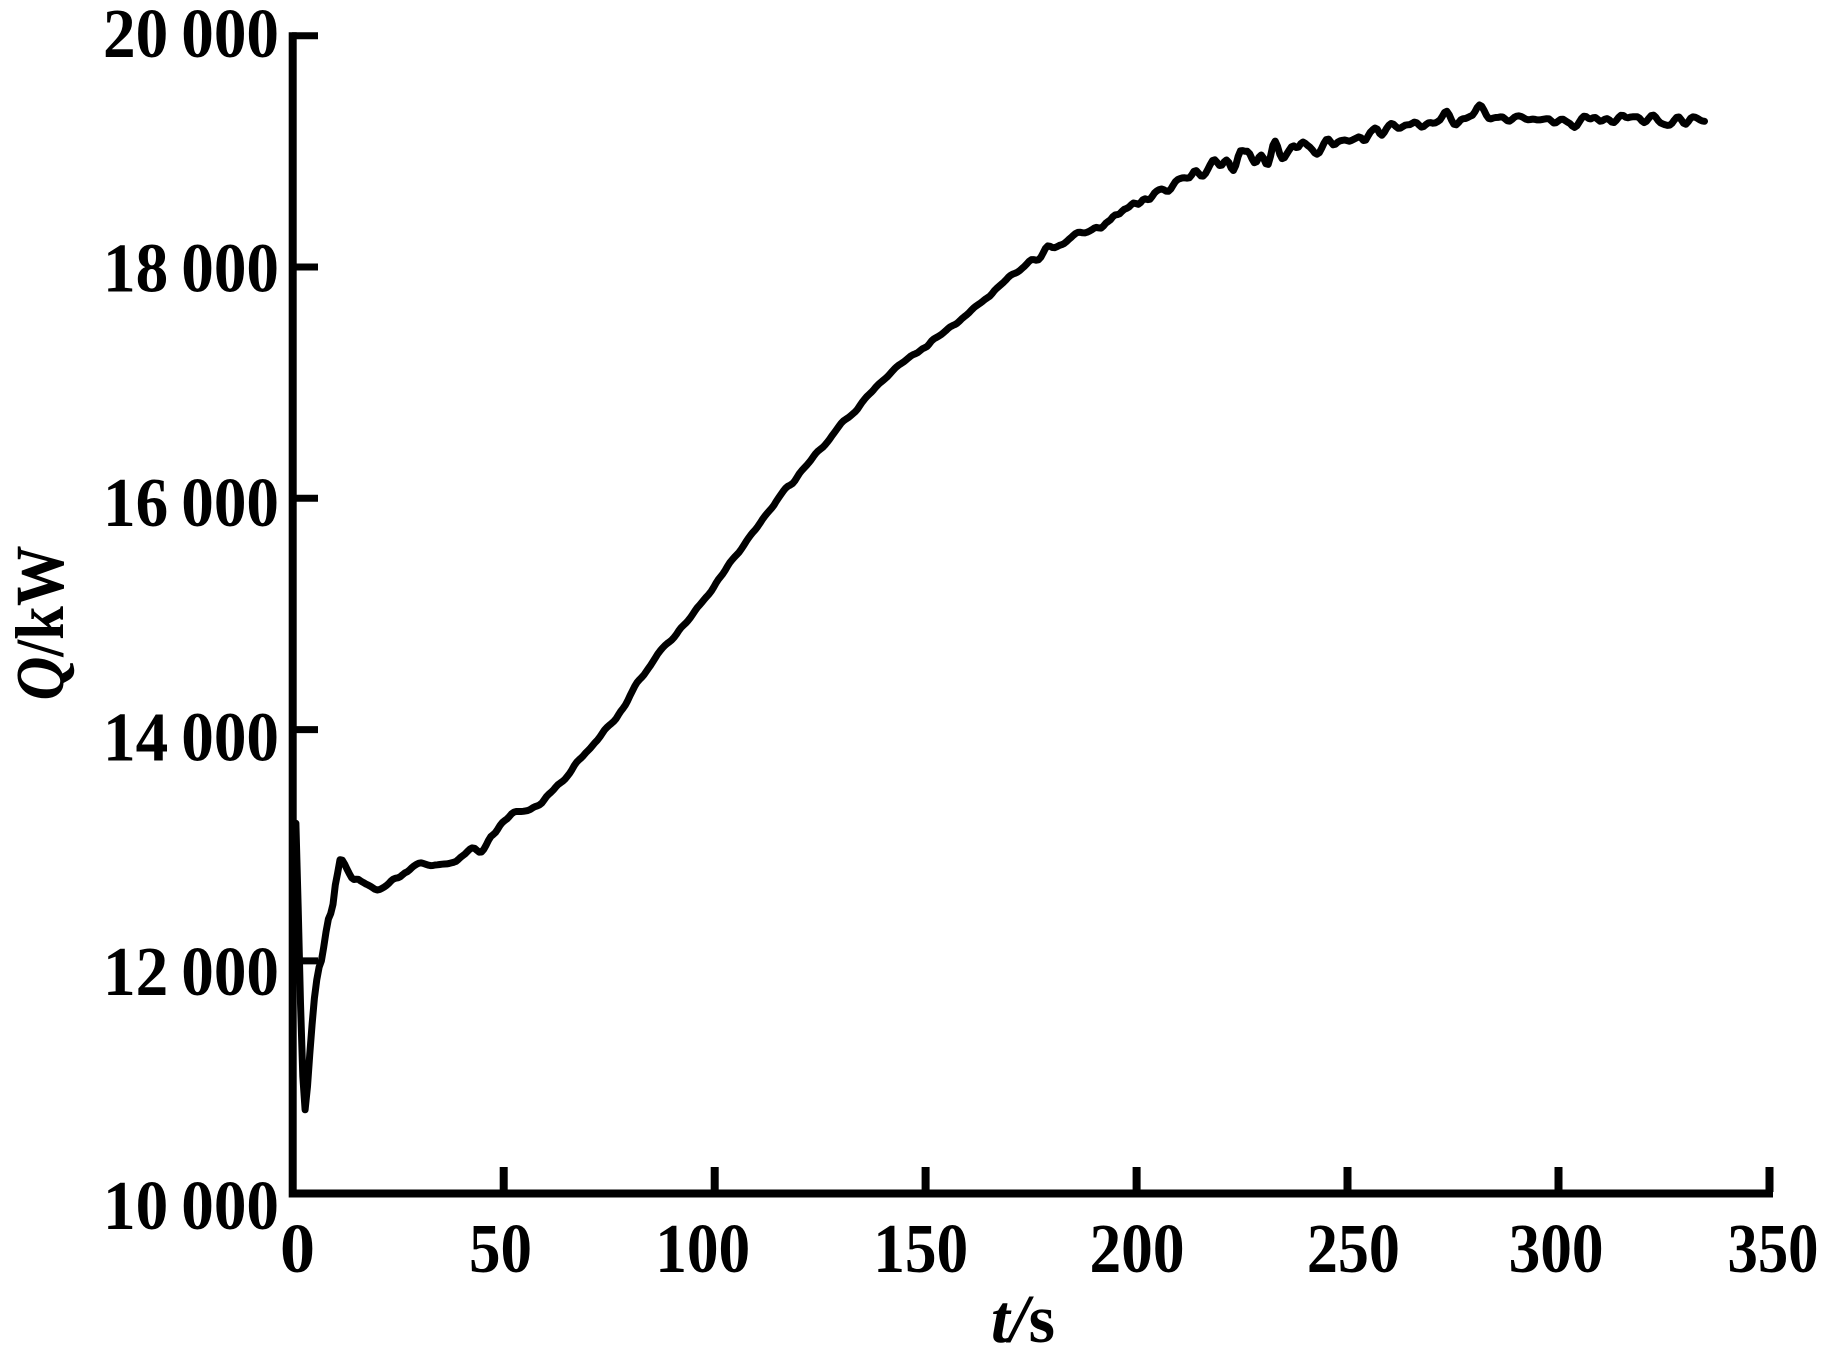  I want to click on svg-text: 16 000, so click(191, 503).